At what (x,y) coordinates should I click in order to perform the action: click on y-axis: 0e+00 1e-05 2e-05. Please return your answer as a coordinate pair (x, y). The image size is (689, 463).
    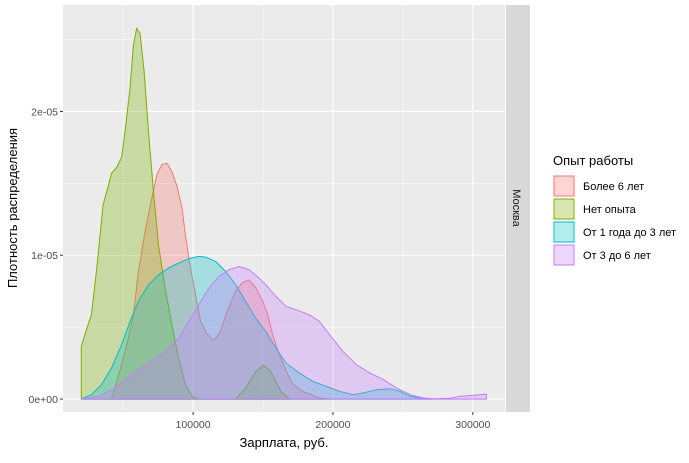
    Looking at the image, I should click on (46, 256).